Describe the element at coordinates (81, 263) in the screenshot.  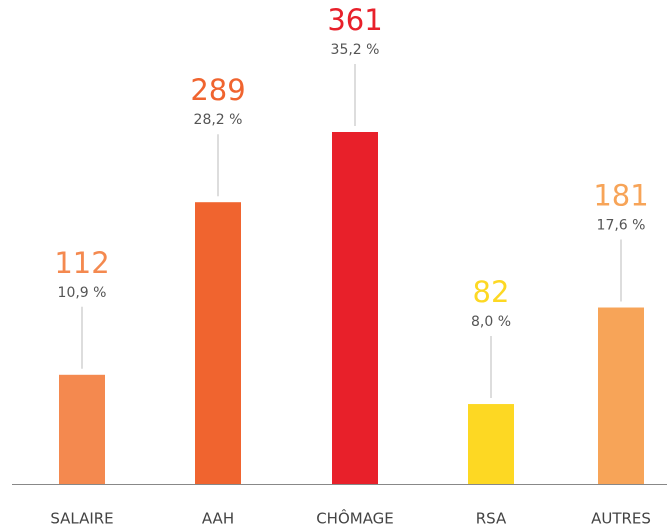
I see `value-label: 112` at that location.